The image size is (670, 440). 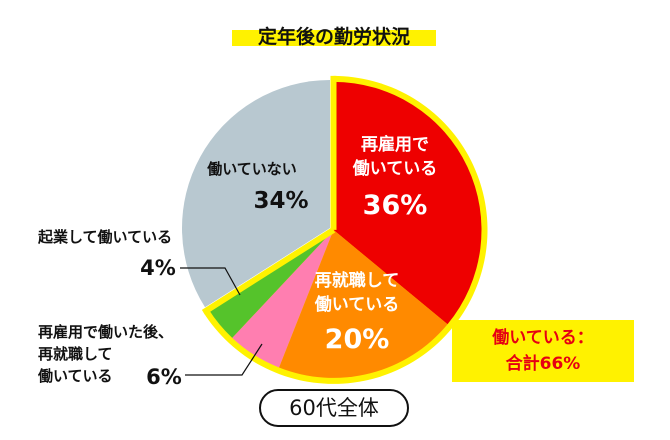 What do you see at coordinates (543, 364) in the screenshot?
I see `callout-line2: 合計66%` at bounding box center [543, 364].